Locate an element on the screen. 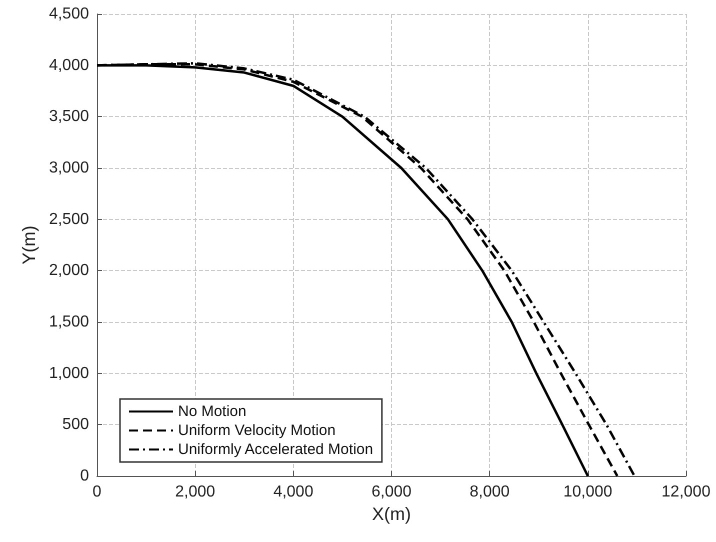 The image size is (716, 542). y-tick-label: 1,500 is located at coordinates (69, 322).